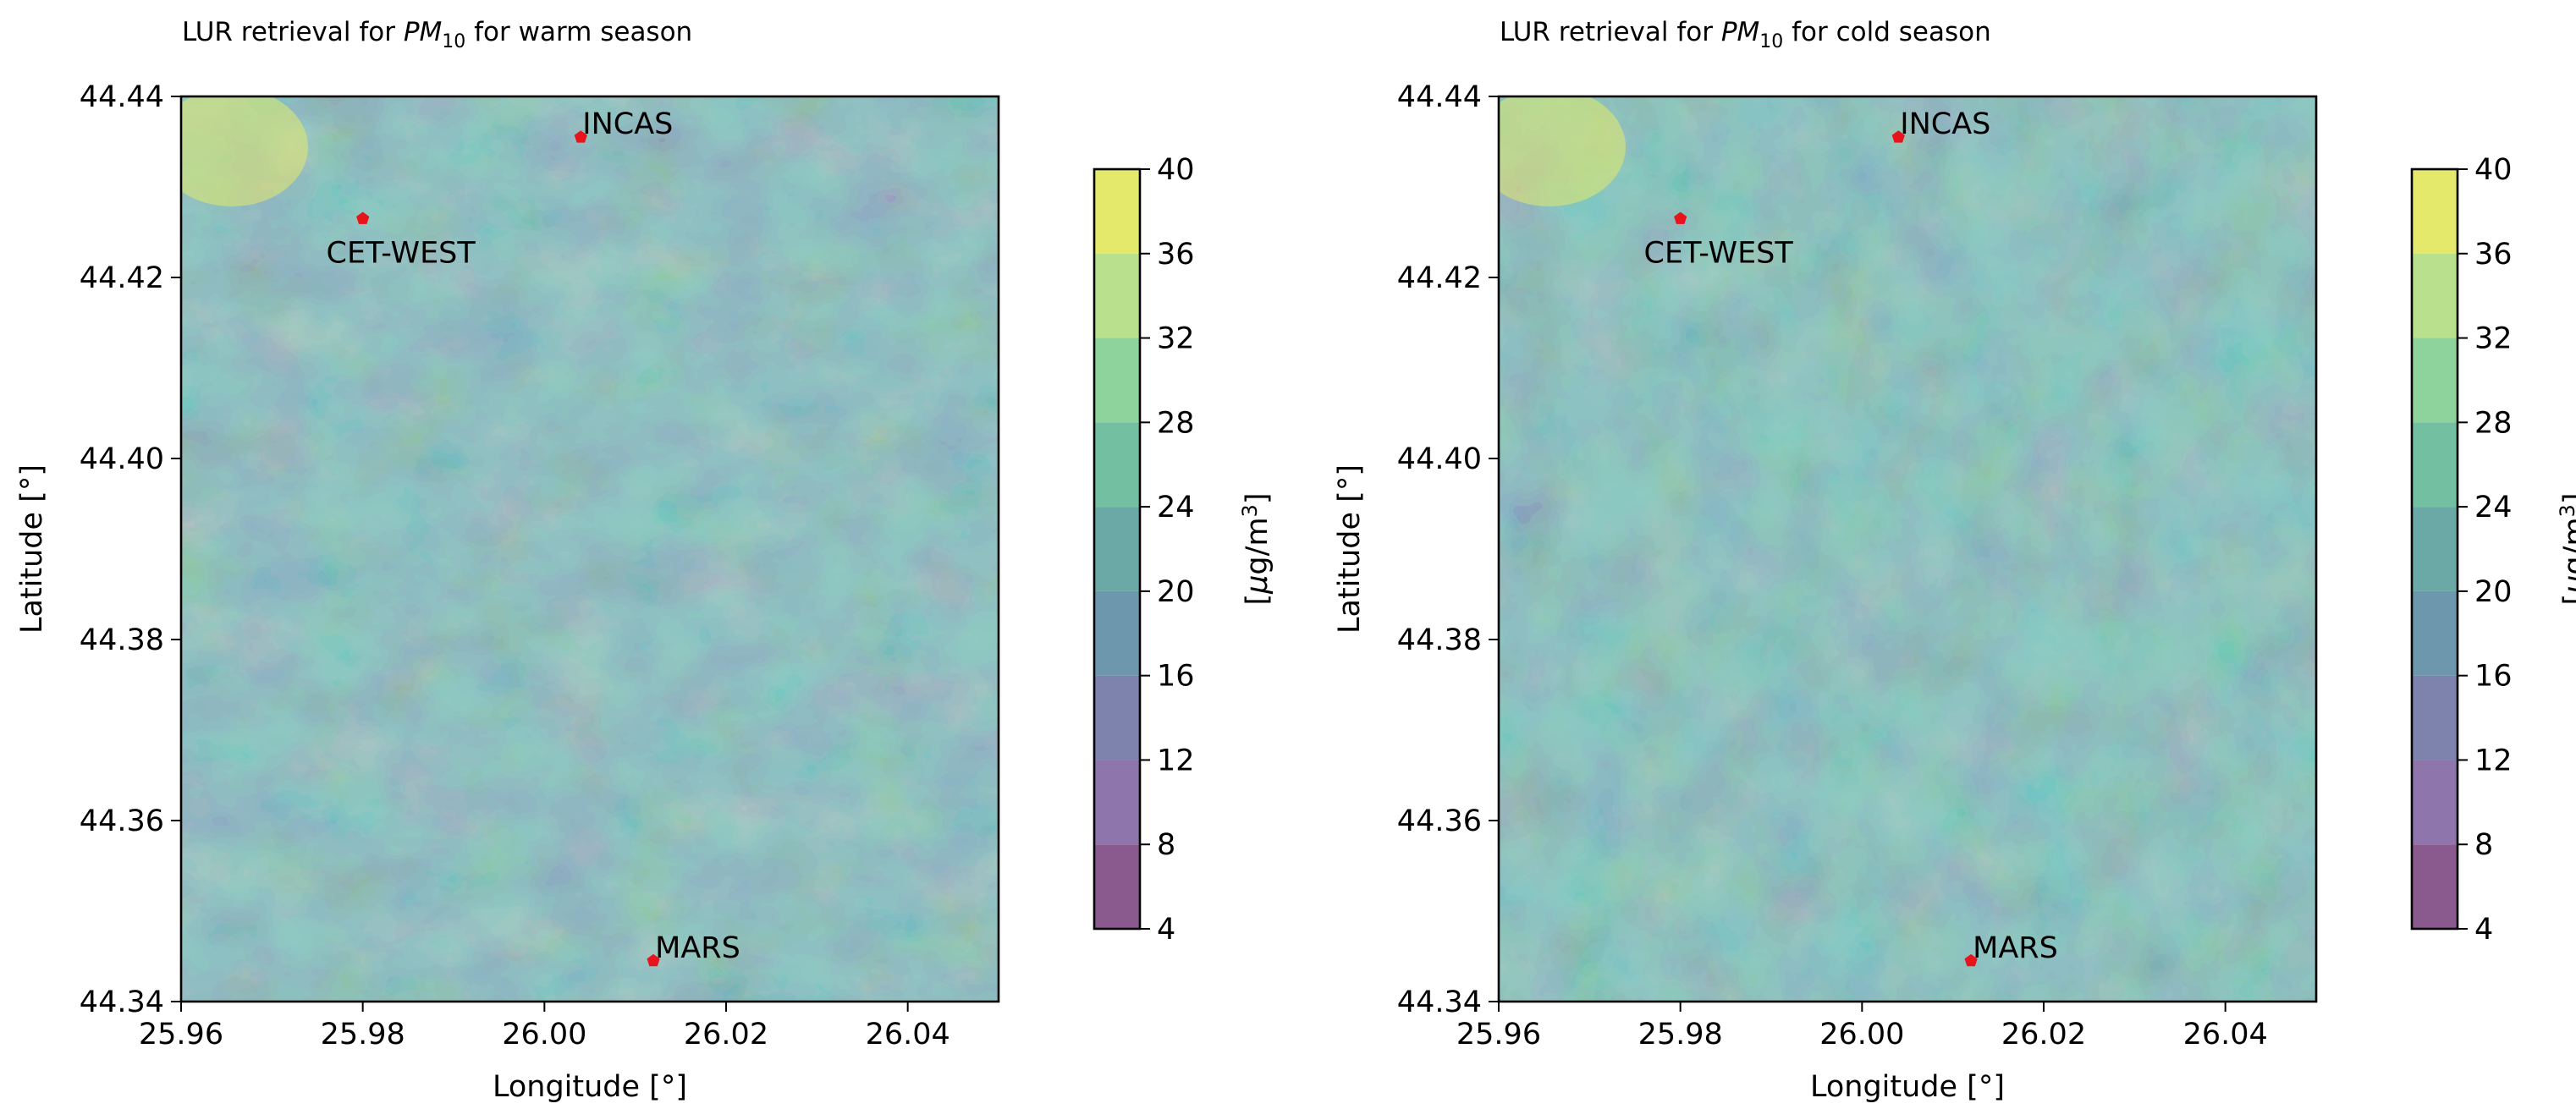 This screenshot has height=1120, width=2576. What do you see at coordinates (1745, 34) in the screenshot?
I see `chart-title: LUR retrieval for PM10 for cold season` at bounding box center [1745, 34].